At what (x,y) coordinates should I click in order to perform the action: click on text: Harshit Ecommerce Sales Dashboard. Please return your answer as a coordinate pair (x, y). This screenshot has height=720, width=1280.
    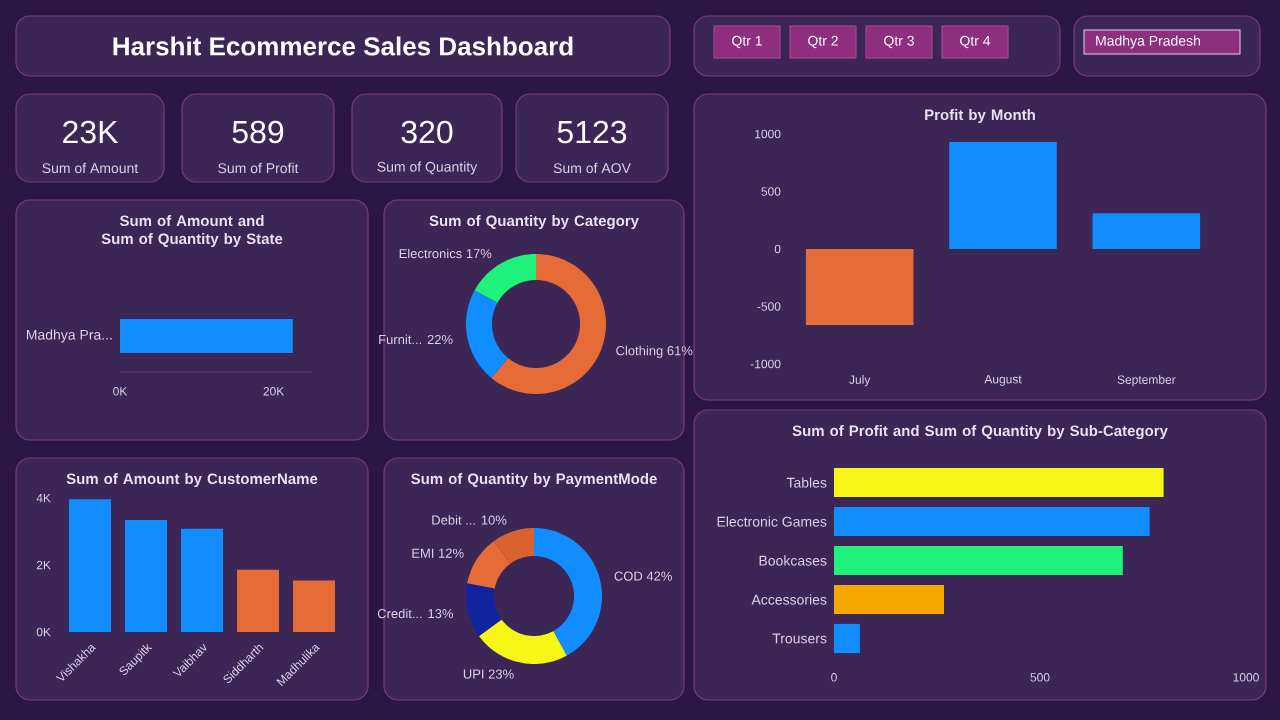
    Looking at the image, I should click on (343, 46).